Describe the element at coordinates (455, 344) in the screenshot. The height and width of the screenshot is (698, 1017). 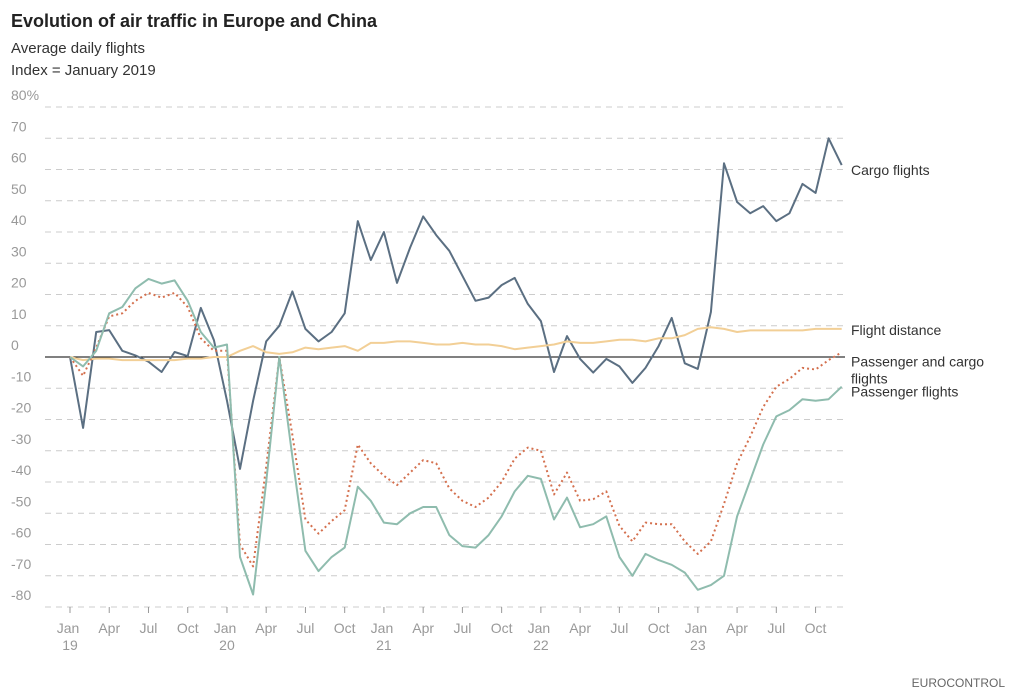
I see `series-line` at that location.